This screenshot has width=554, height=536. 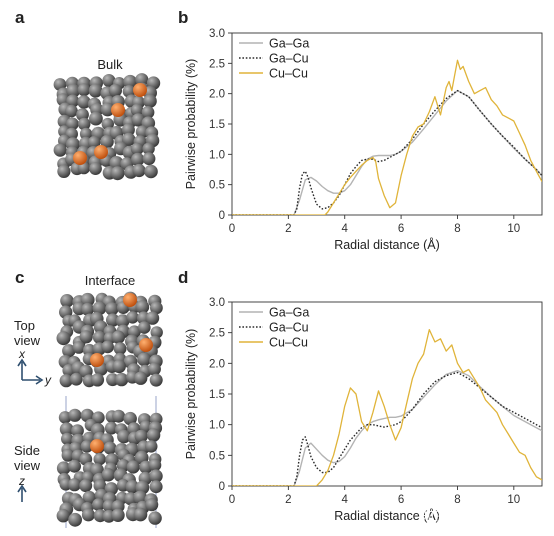 I want to click on x-tick-label: 6, so click(x=401, y=229).